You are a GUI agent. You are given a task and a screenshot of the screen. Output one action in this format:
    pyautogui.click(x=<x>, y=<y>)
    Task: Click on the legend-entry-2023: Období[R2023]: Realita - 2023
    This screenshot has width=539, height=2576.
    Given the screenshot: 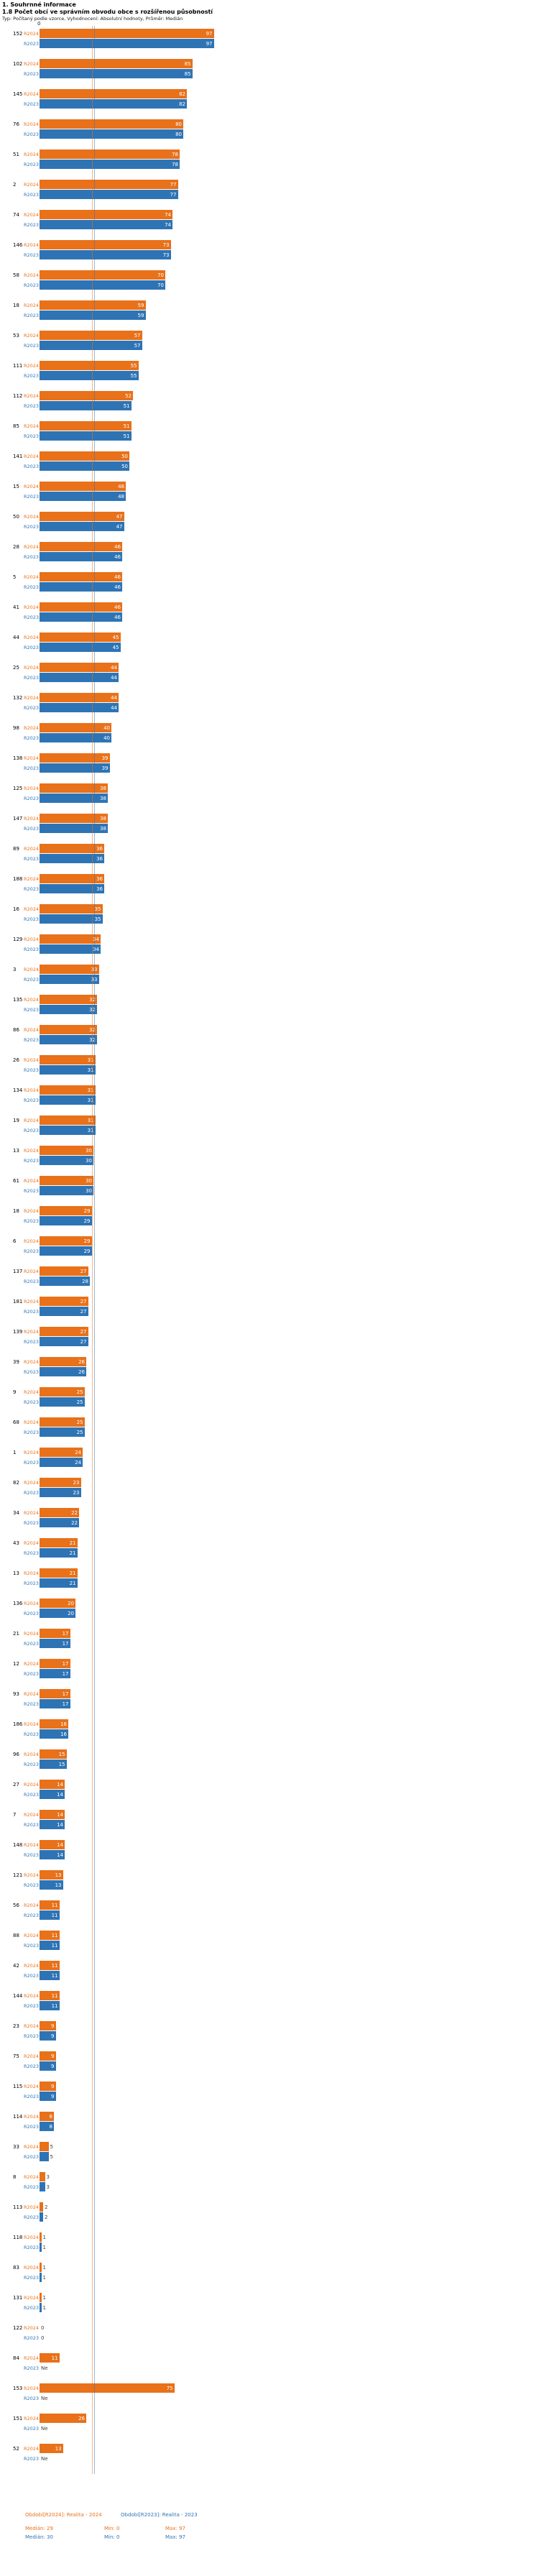 What is the action you would take?
    pyautogui.click(x=159, y=2515)
    